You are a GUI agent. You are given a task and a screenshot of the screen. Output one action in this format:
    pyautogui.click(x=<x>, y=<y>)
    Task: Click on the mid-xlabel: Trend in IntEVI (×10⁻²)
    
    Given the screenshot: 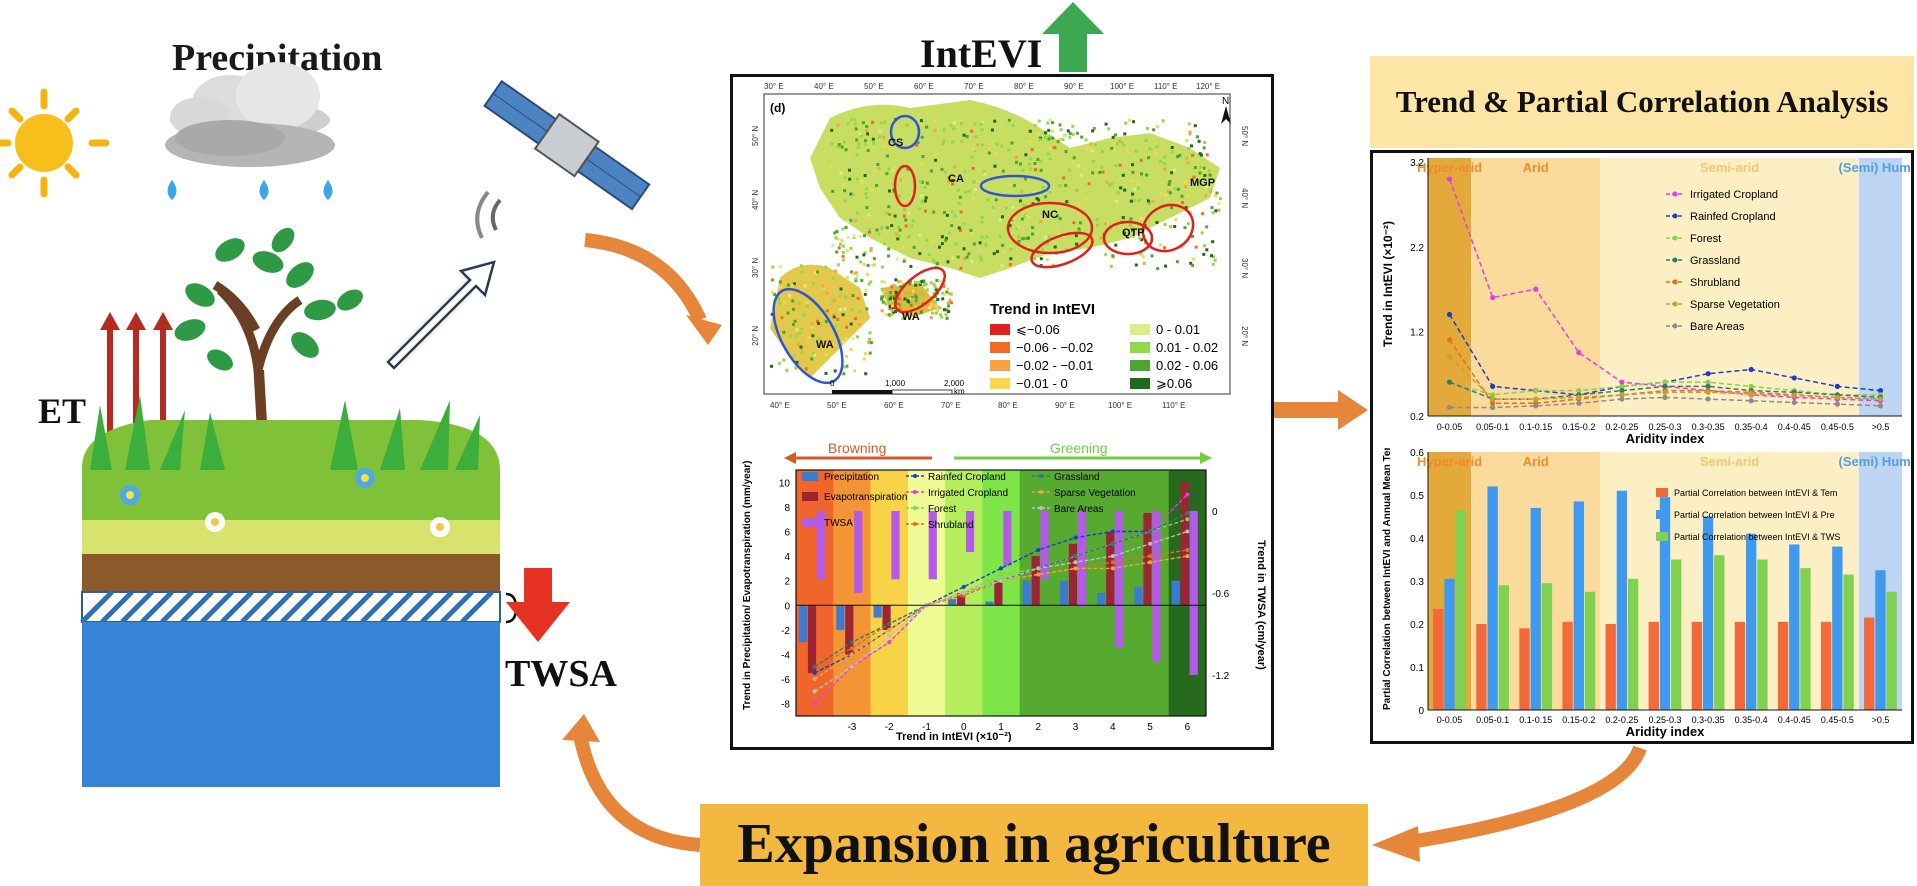 What is the action you would take?
    pyautogui.click(x=954, y=736)
    